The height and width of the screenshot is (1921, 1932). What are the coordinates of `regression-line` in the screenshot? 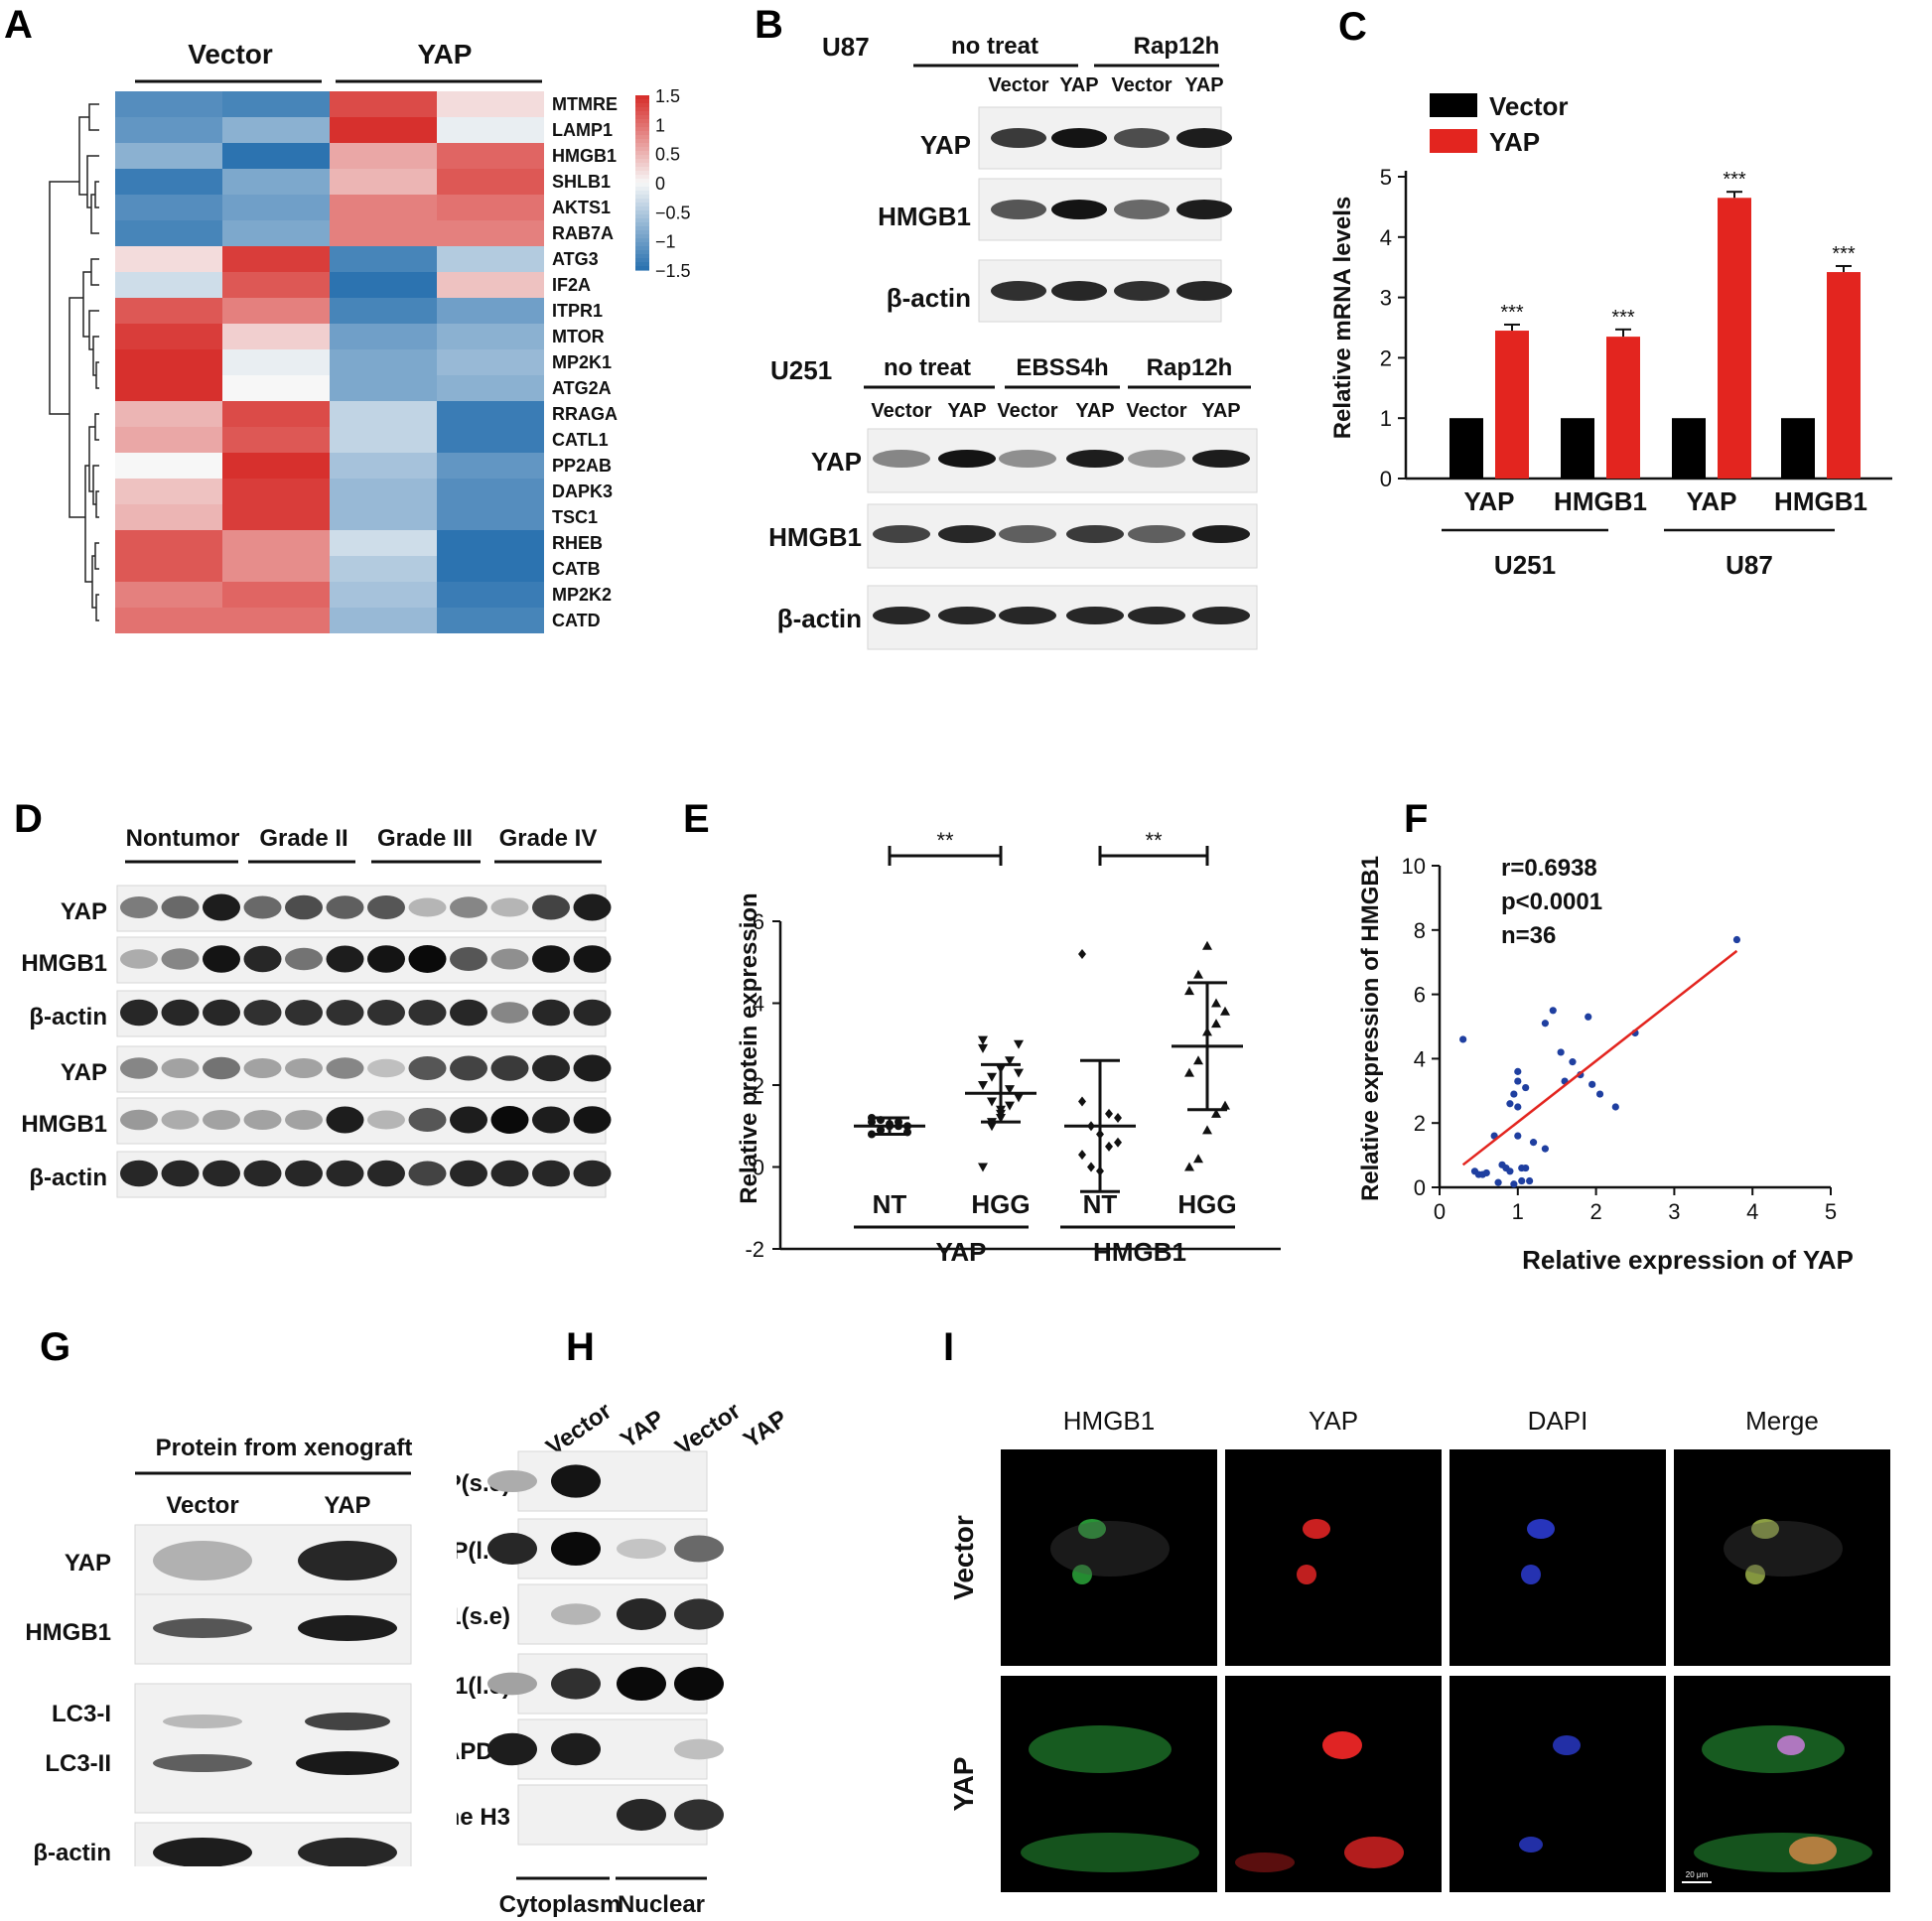 It's located at (1600, 1057).